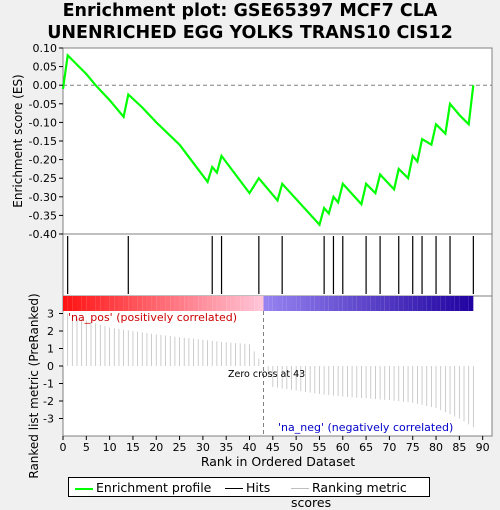 This screenshot has height=510, width=500. I want to click on es-ytick-label: 0.00, so click(45, 85).